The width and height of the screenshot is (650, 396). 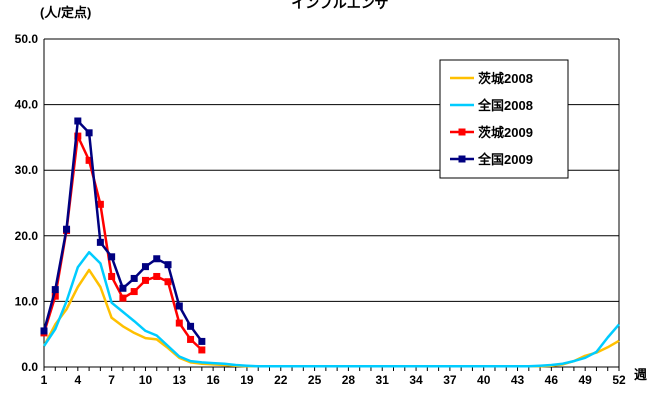 I want to click on x-tick-label: 1, so click(x=44, y=380).